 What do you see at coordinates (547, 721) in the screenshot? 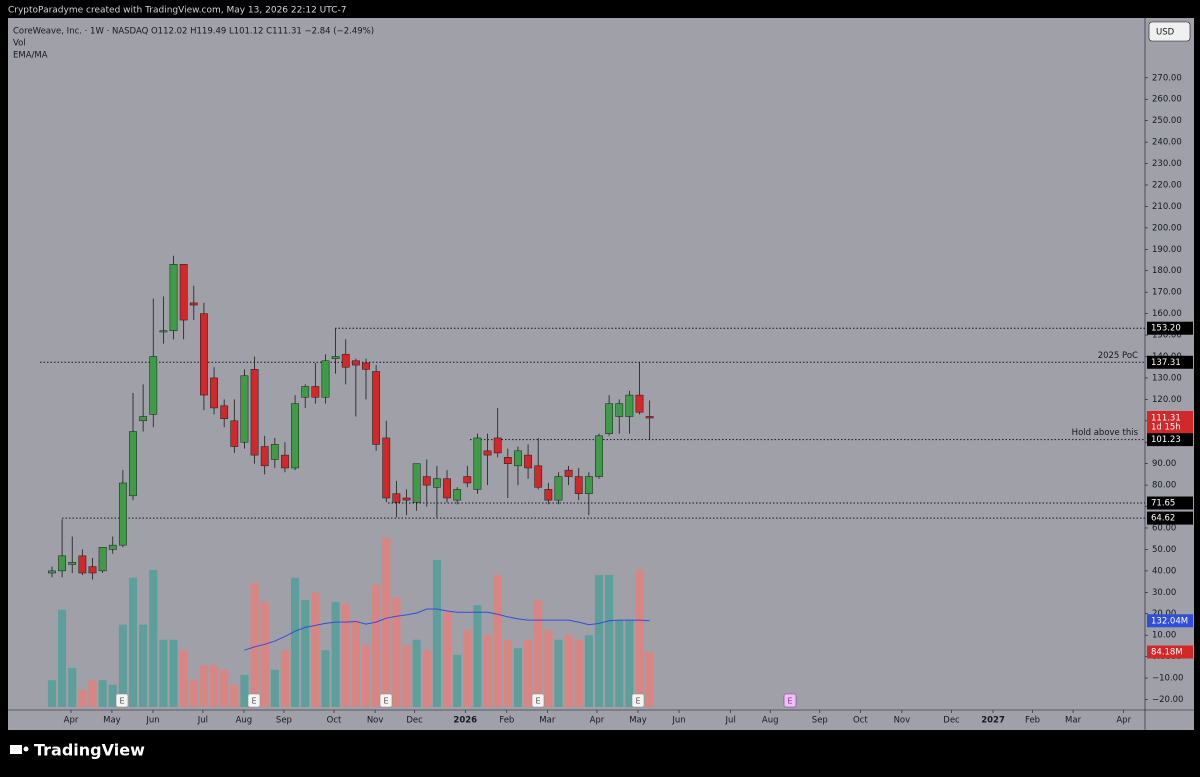
I see `x-tick-label: Mar` at bounding box center [547, 721].